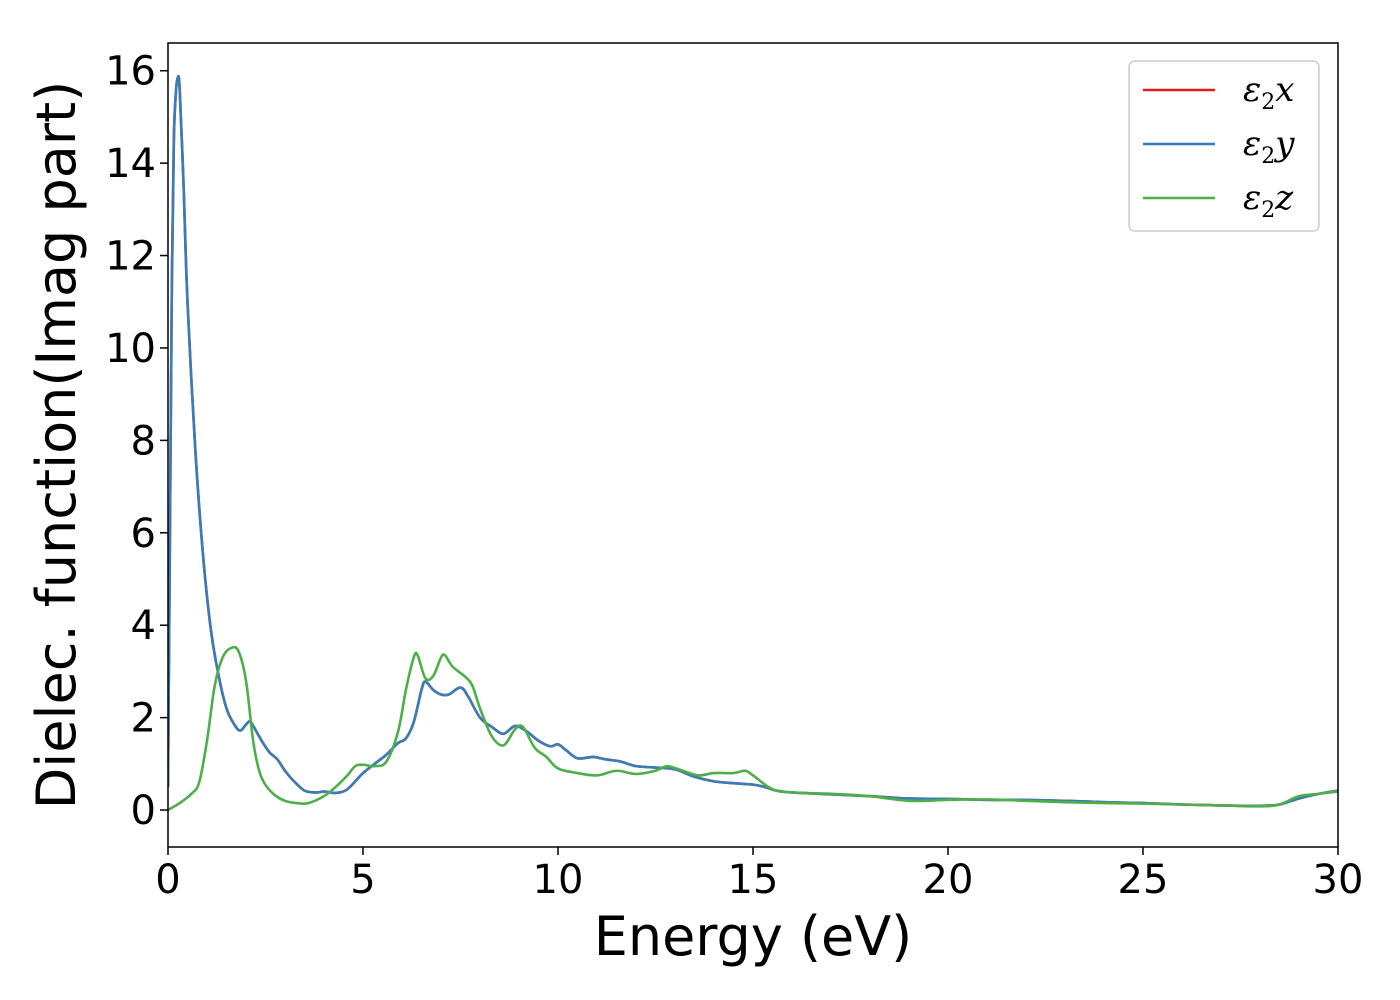  I want to click on y-tick-label: 10, so click(130, 349).